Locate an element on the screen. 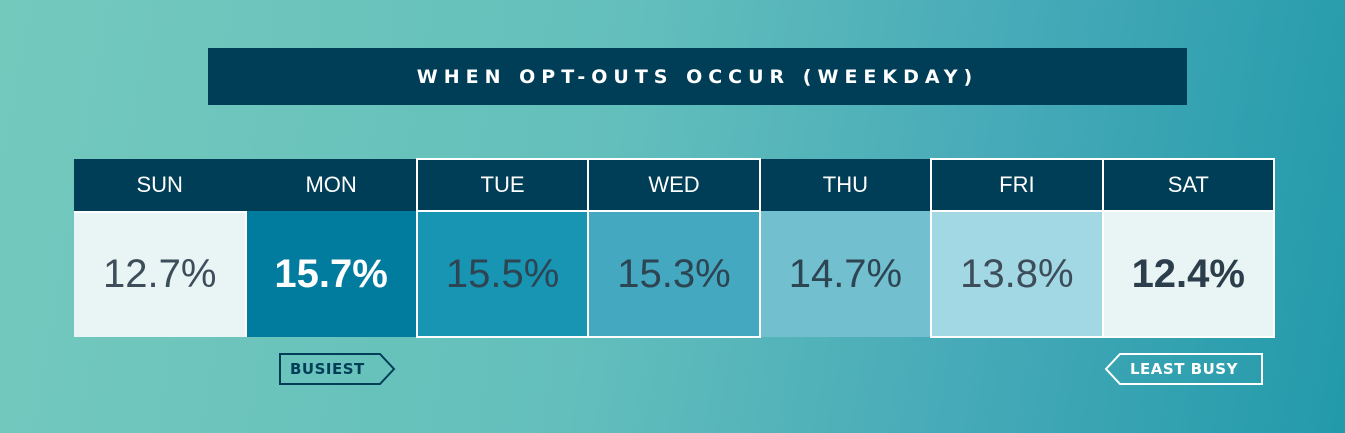  day-header: SUN is located at coordinates (160, 185).